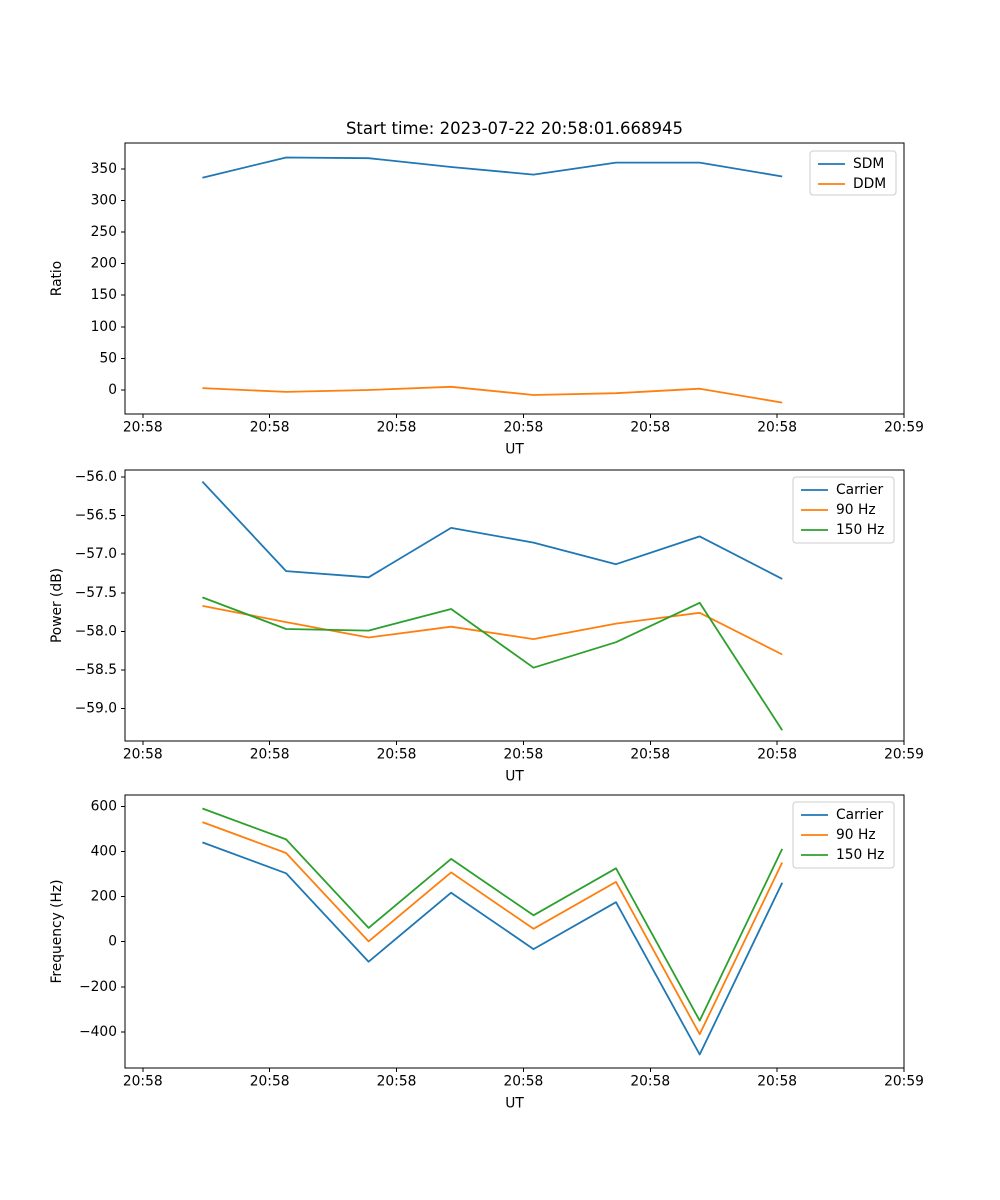  What do you see at coordinates (57, 278) in the screenshot?
I see `y-axis-label: Ratio` at bounding box center [57, 278].